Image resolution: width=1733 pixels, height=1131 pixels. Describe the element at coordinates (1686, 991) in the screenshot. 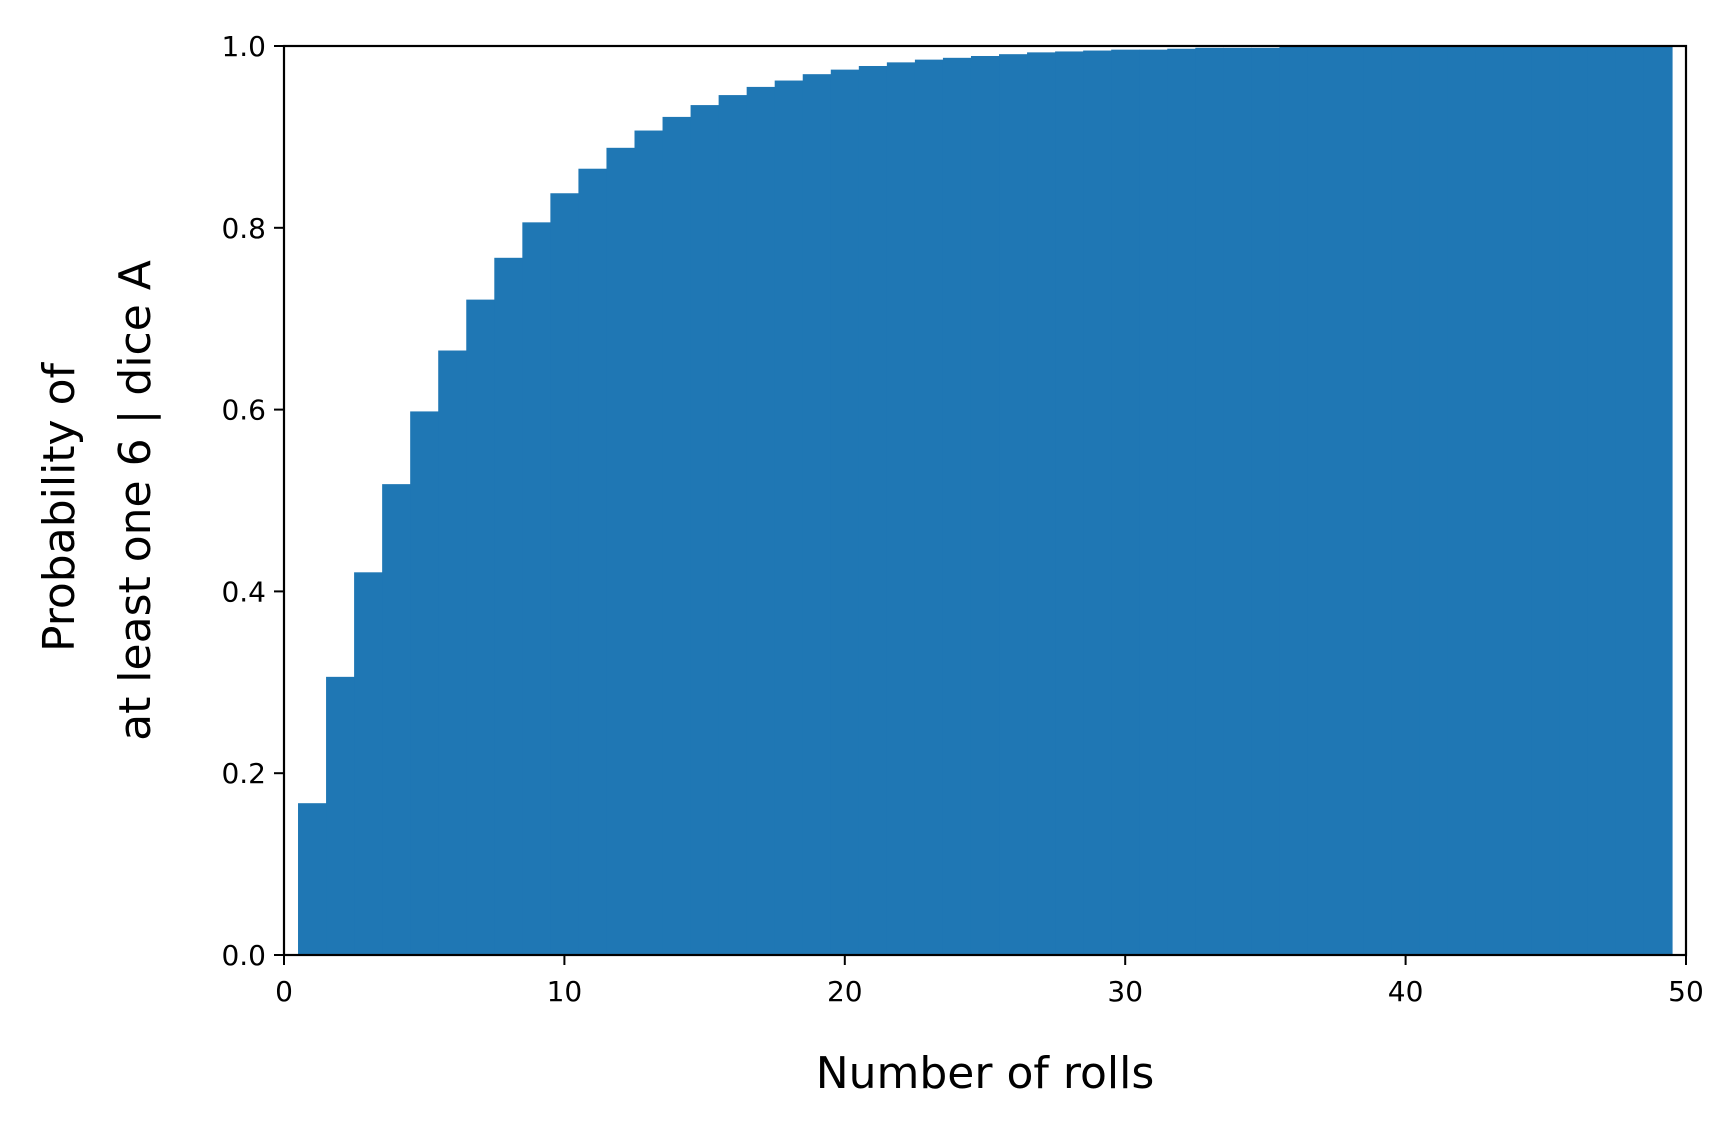

I see `x-tick-label: 50` at that location.